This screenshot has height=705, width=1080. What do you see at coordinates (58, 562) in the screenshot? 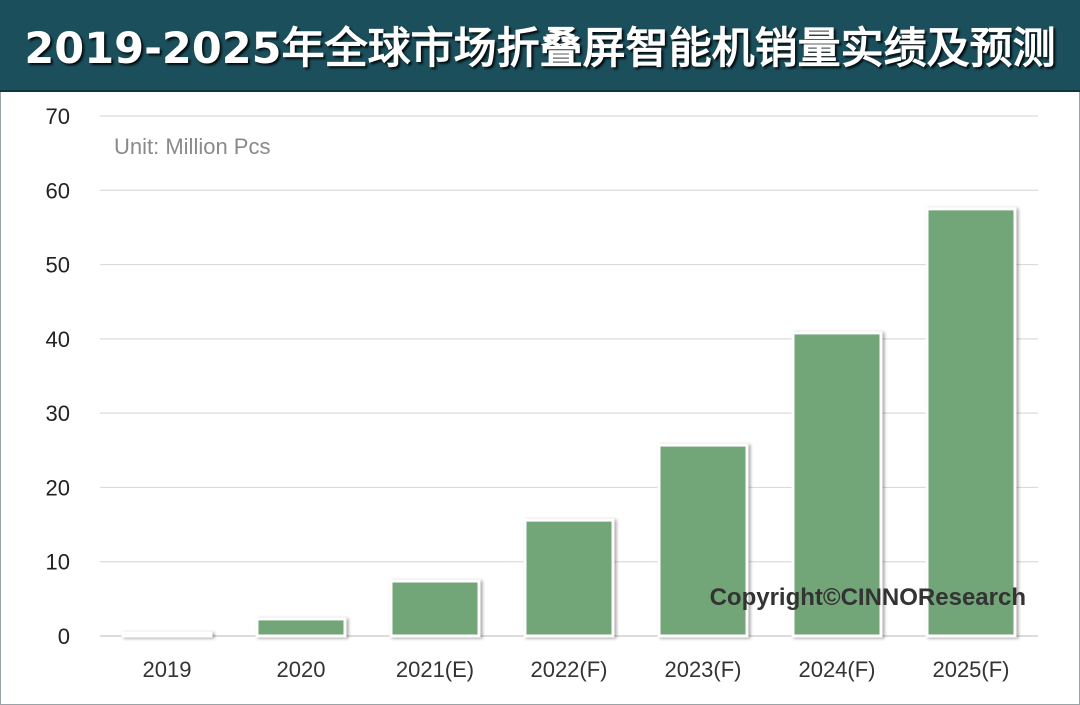
I see `y-tick-label: 10` at bounding box center [58, 562].